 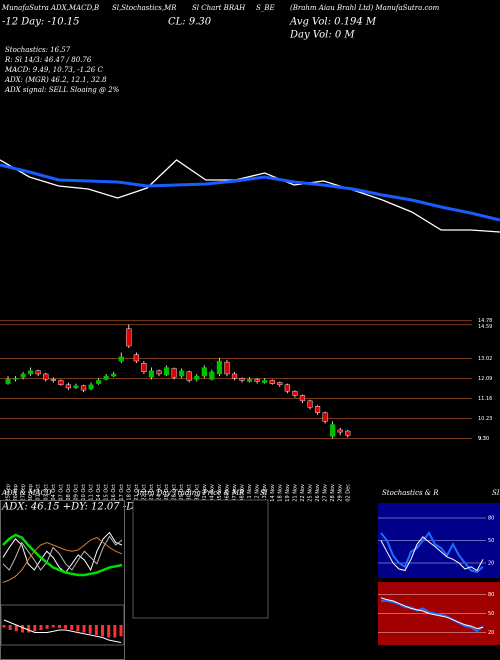 What do you see at coordinates (227, 493) in the screenshot?
I see `x-tick-label: 06 Nov` at bounding box center [227, 493].